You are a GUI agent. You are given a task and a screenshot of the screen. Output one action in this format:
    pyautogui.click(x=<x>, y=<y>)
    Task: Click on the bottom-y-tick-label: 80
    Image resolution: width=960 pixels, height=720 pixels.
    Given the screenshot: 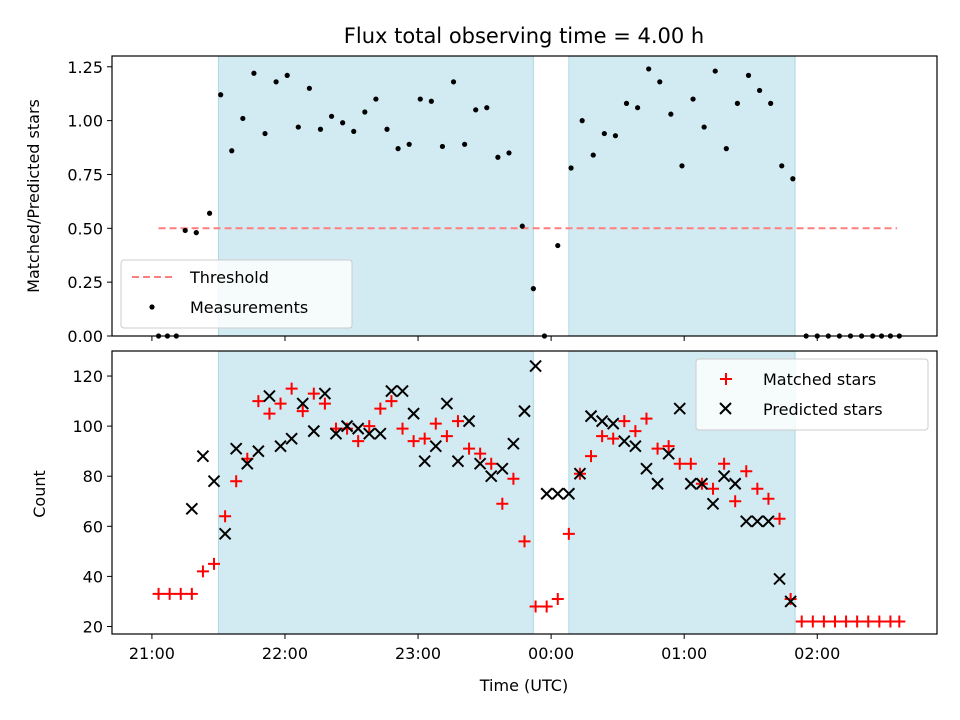 What is the action you would take?
    pyautogui.click(x=93, y=476)
    